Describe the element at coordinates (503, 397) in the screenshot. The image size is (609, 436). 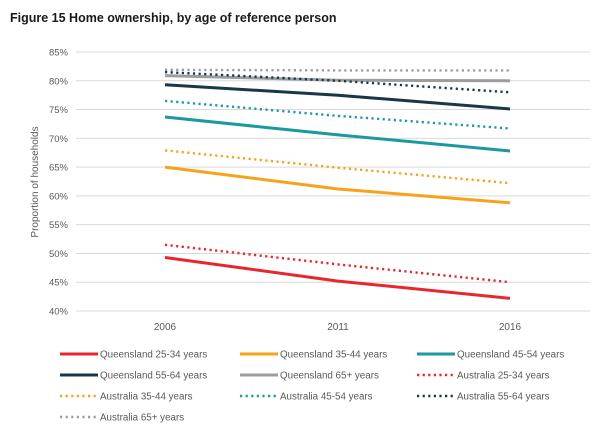
I see `legend-label: Australia 55-64 years` at that location.